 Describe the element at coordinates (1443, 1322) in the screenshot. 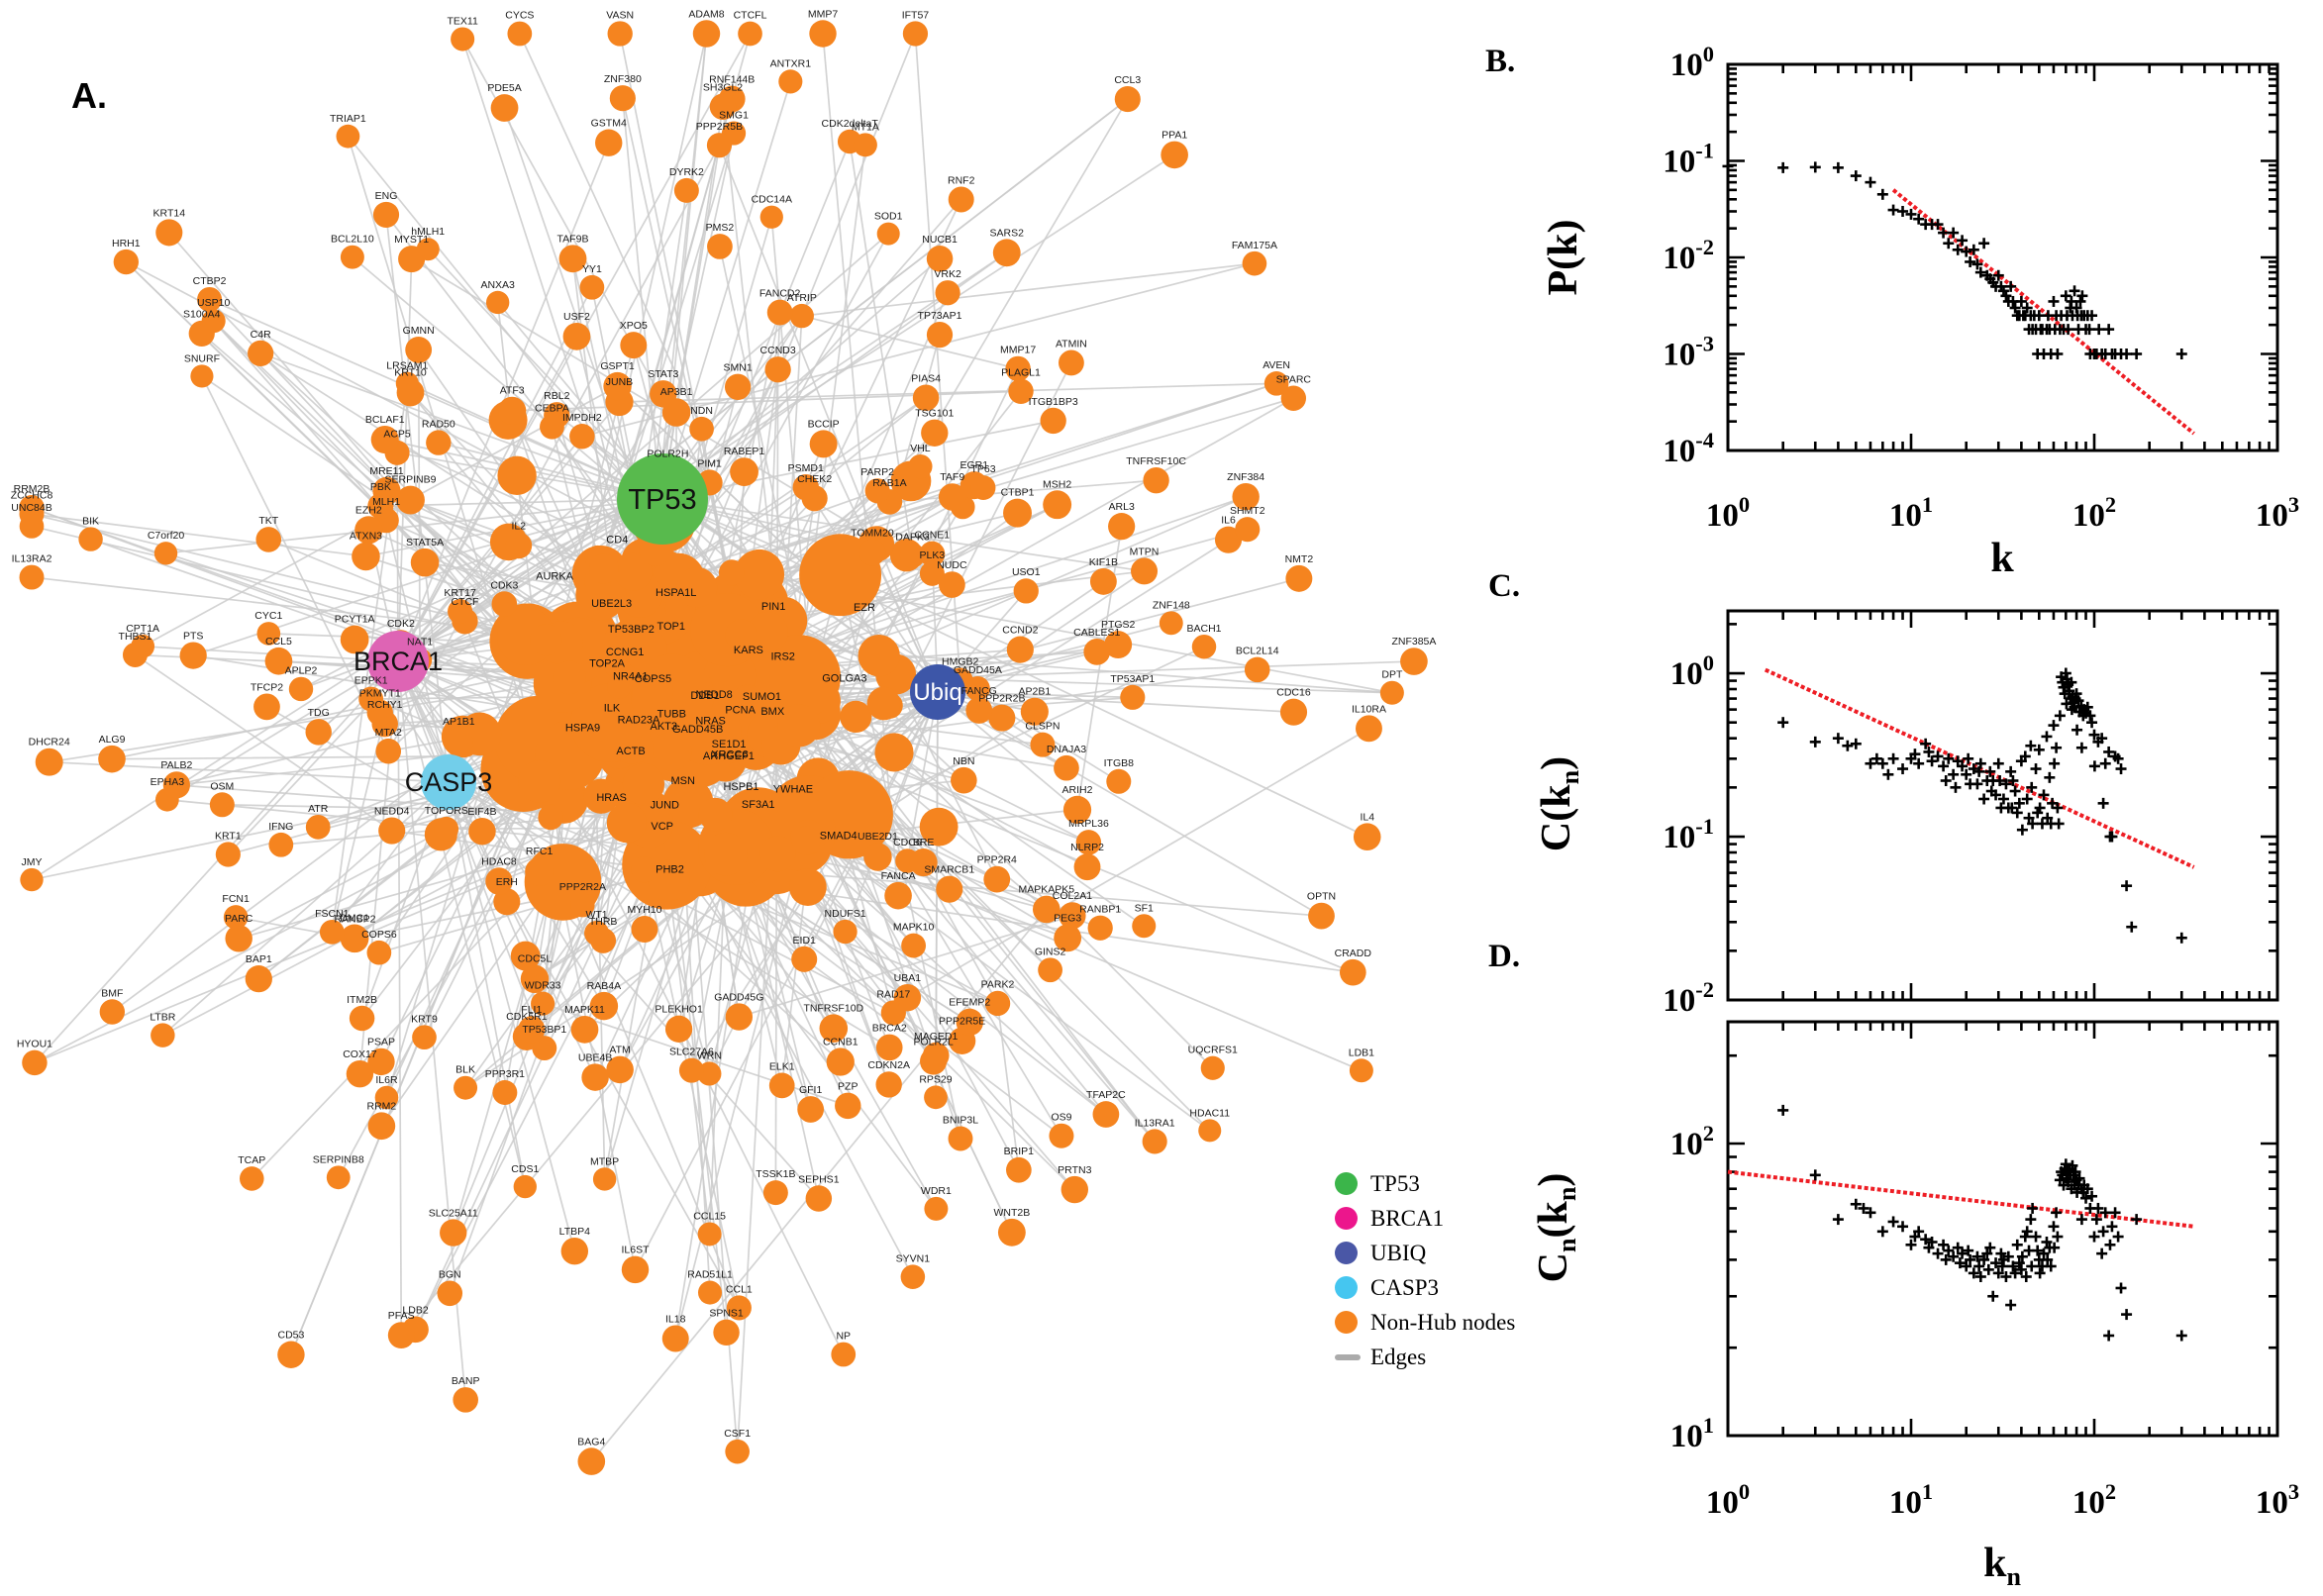

I see `legend-item-label: Non-Hub nodes` at that location.